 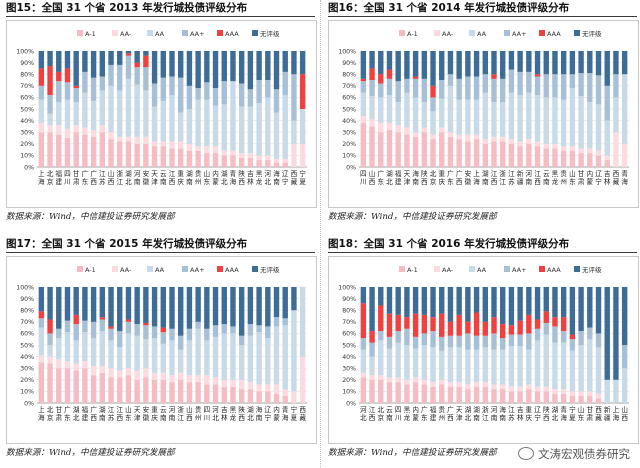 What do you see at coordinates (50, 181) in the screenshot?
I see `x-tick-label: 京` at bounding box center [50, 181].